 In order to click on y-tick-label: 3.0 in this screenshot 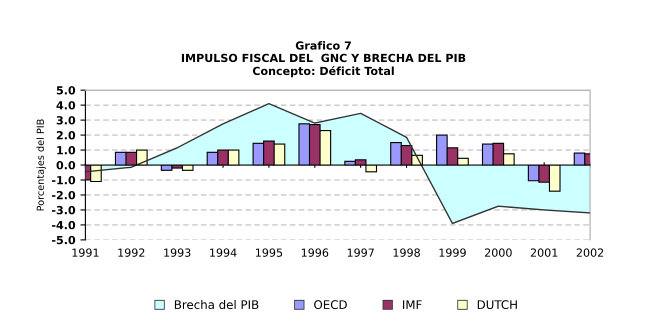, I will do `click(66, 120)`.